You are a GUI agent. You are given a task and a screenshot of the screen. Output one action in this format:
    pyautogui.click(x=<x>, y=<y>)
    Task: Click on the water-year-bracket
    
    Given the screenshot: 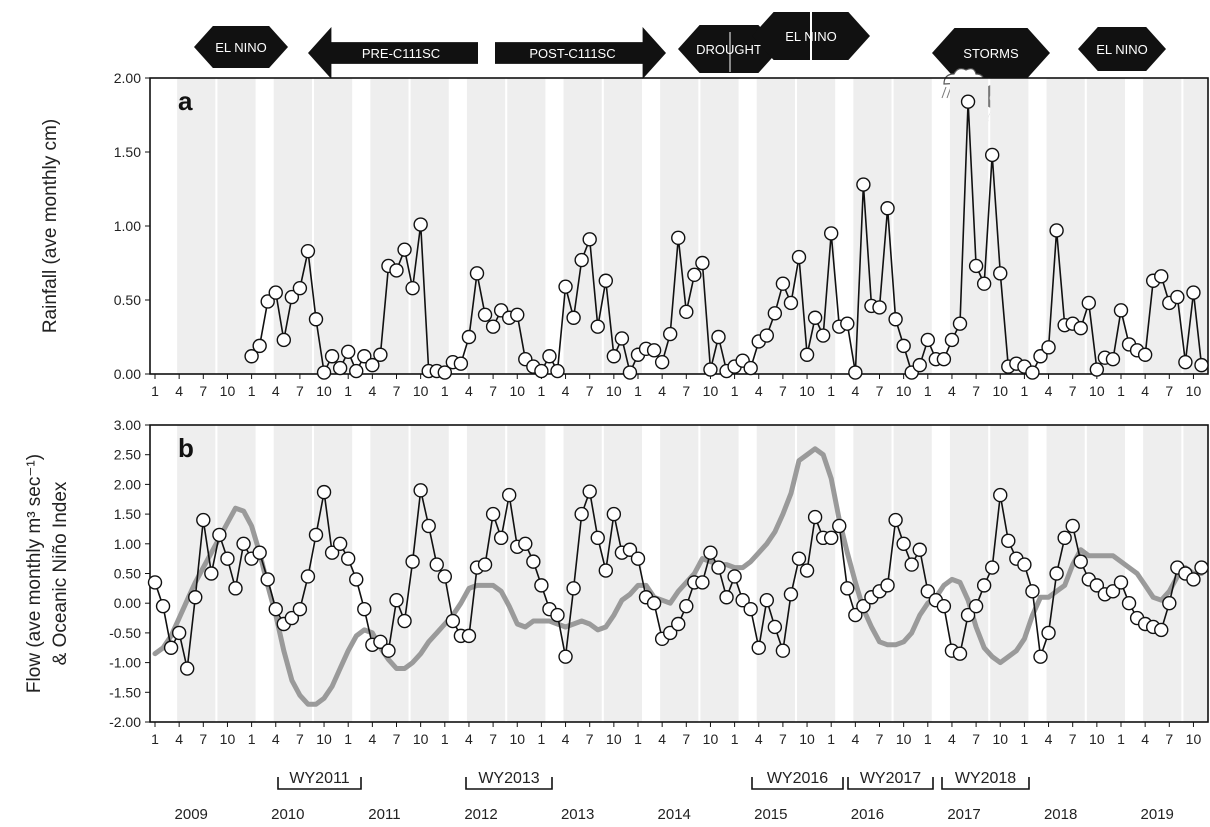 What is the action you would take?
    pyautogui.click(x=890, y=783)
    